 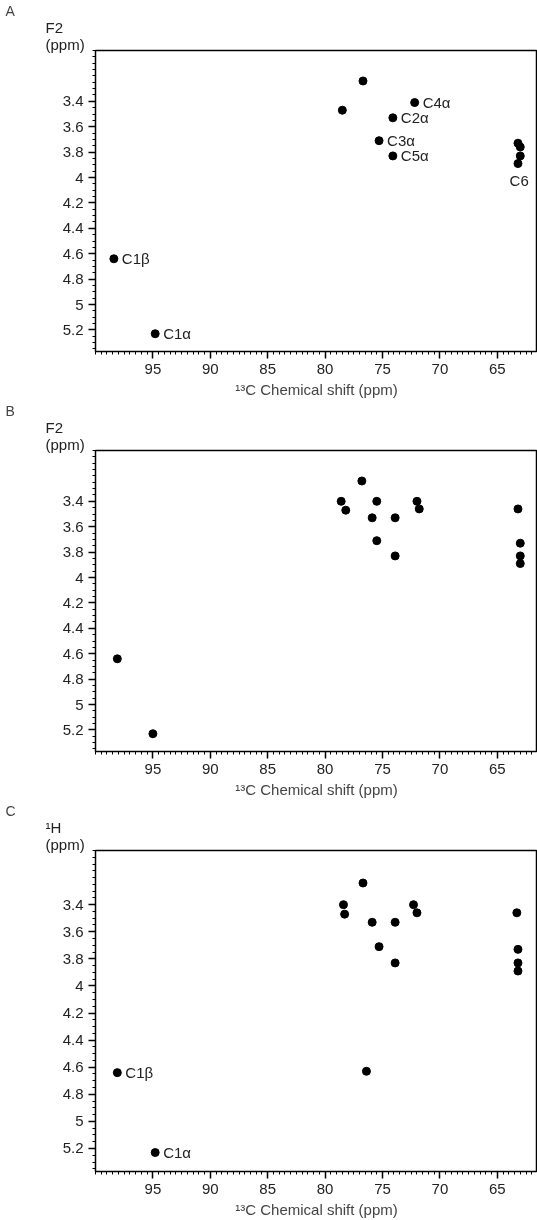 I want to click on y-axis-title: ¹H (ppm), so click(x=65, y=835).